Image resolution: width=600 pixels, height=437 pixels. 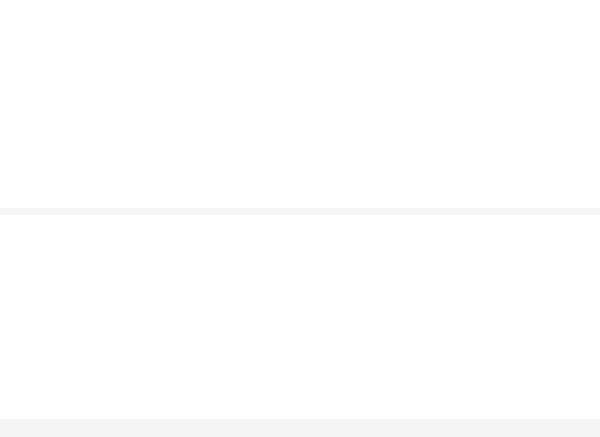 I want to click on page-bottom-band, so click(x=300, y=428).